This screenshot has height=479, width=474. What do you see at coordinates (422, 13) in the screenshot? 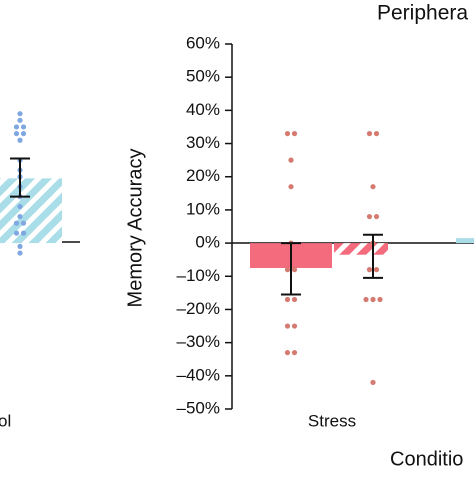
I see `chart-title: Periphera` at bounding box center [422, 13].